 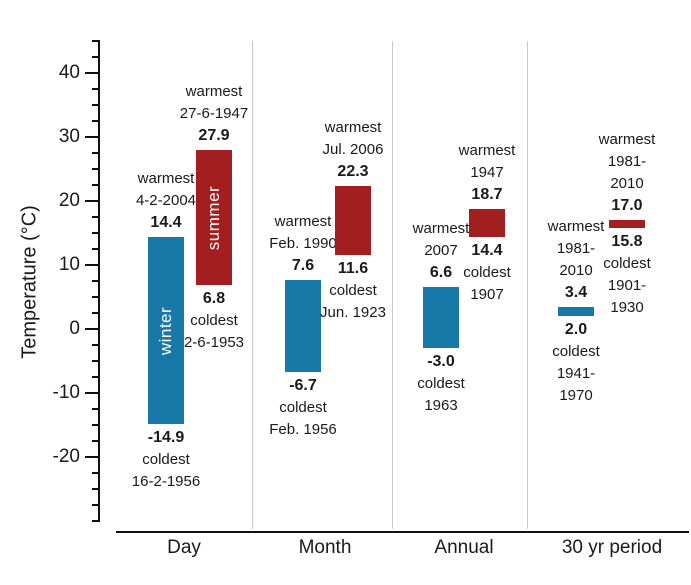 I want to click on annotation-below-day-warm: 6.8 coldest 2-6-1953, so click(x=214, y=321).